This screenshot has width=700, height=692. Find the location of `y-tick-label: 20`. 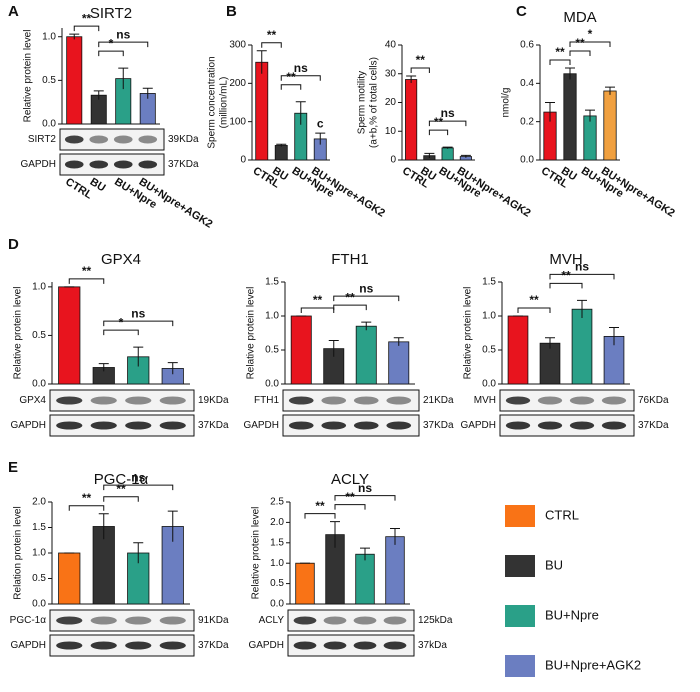

y-tick-label: 20 is located at coordinates (391, 102).